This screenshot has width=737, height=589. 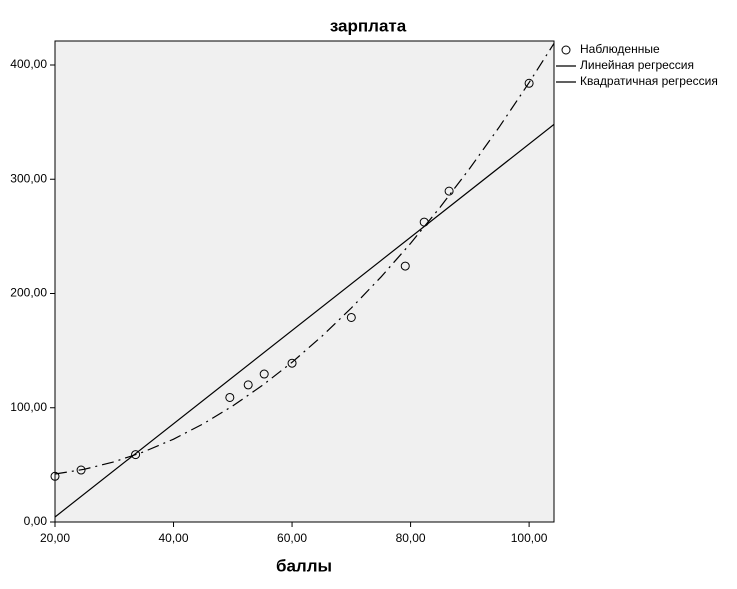 I want to click on x-tick-label: 100,00, so click(x=529, y=538).